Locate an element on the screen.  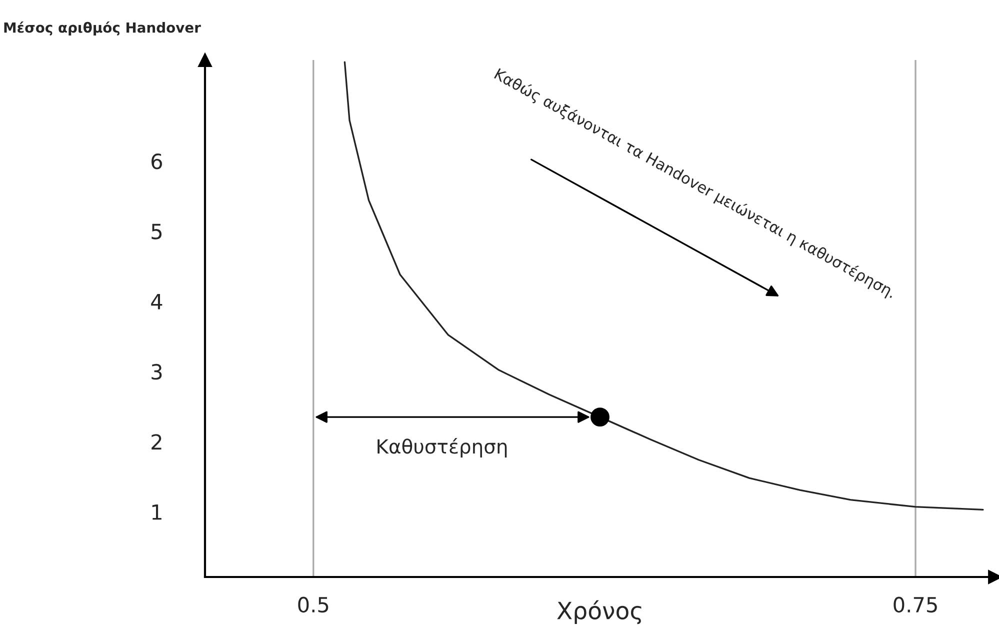
y-tick-label: 5 is located at coordinates (157, 232).